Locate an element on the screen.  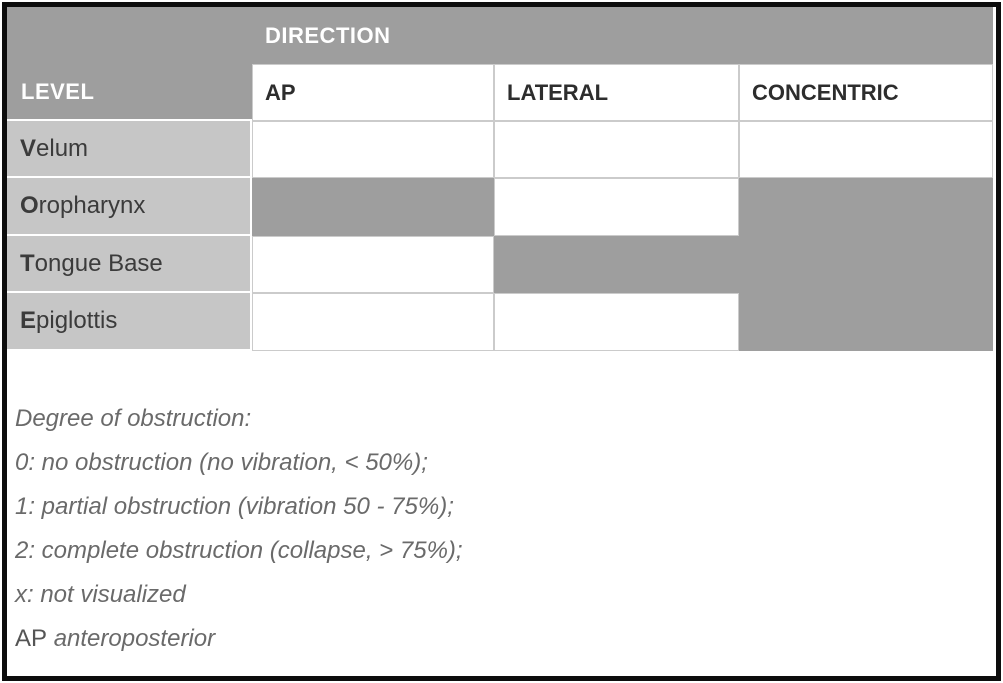
legend-abbreviation: AP anteroposterior is located at coordinates (500, 639).